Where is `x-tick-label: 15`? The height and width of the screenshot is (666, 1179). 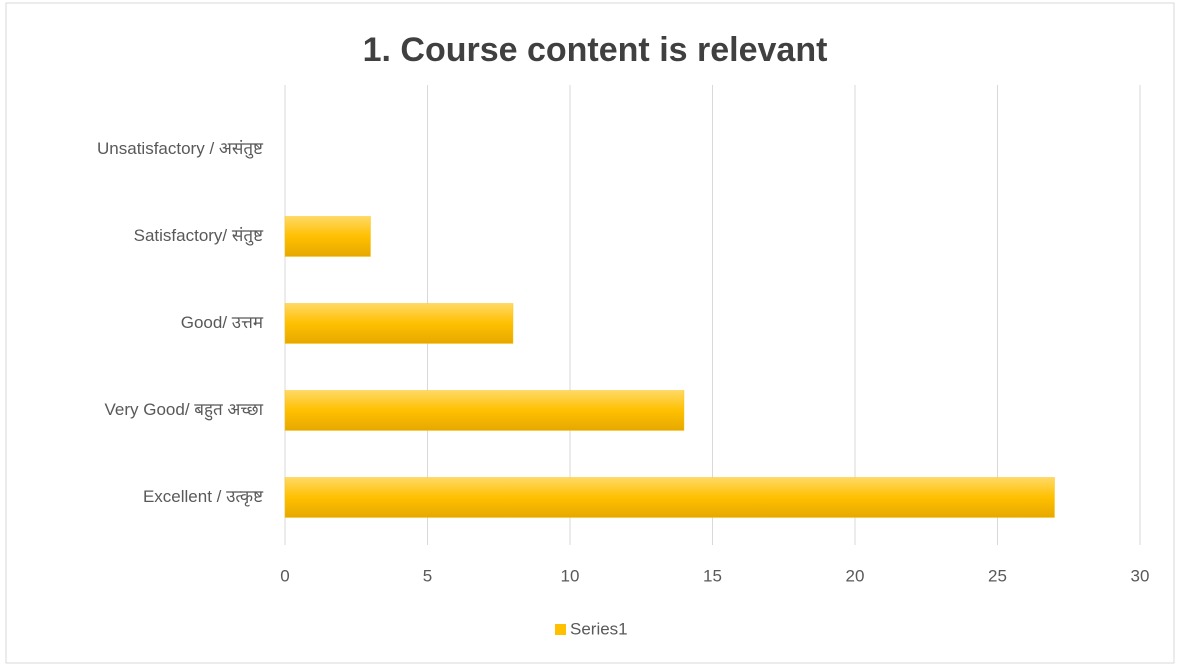 x-tick-label: 15 is located at coordinates (712, 575).